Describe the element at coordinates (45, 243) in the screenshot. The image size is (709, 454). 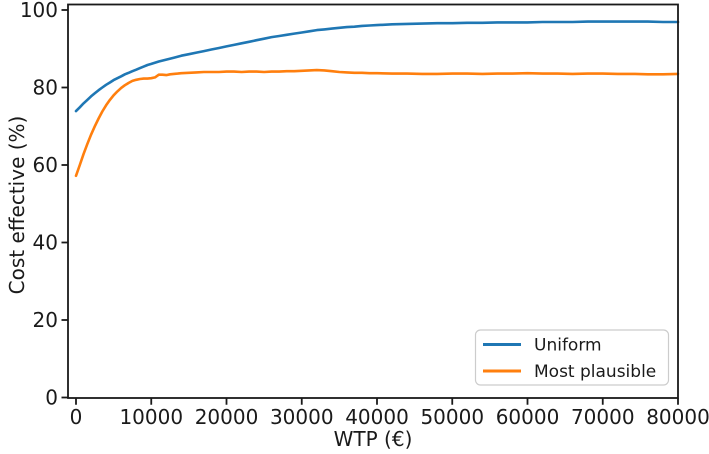
I see `y-tick-label: 40` at that location.